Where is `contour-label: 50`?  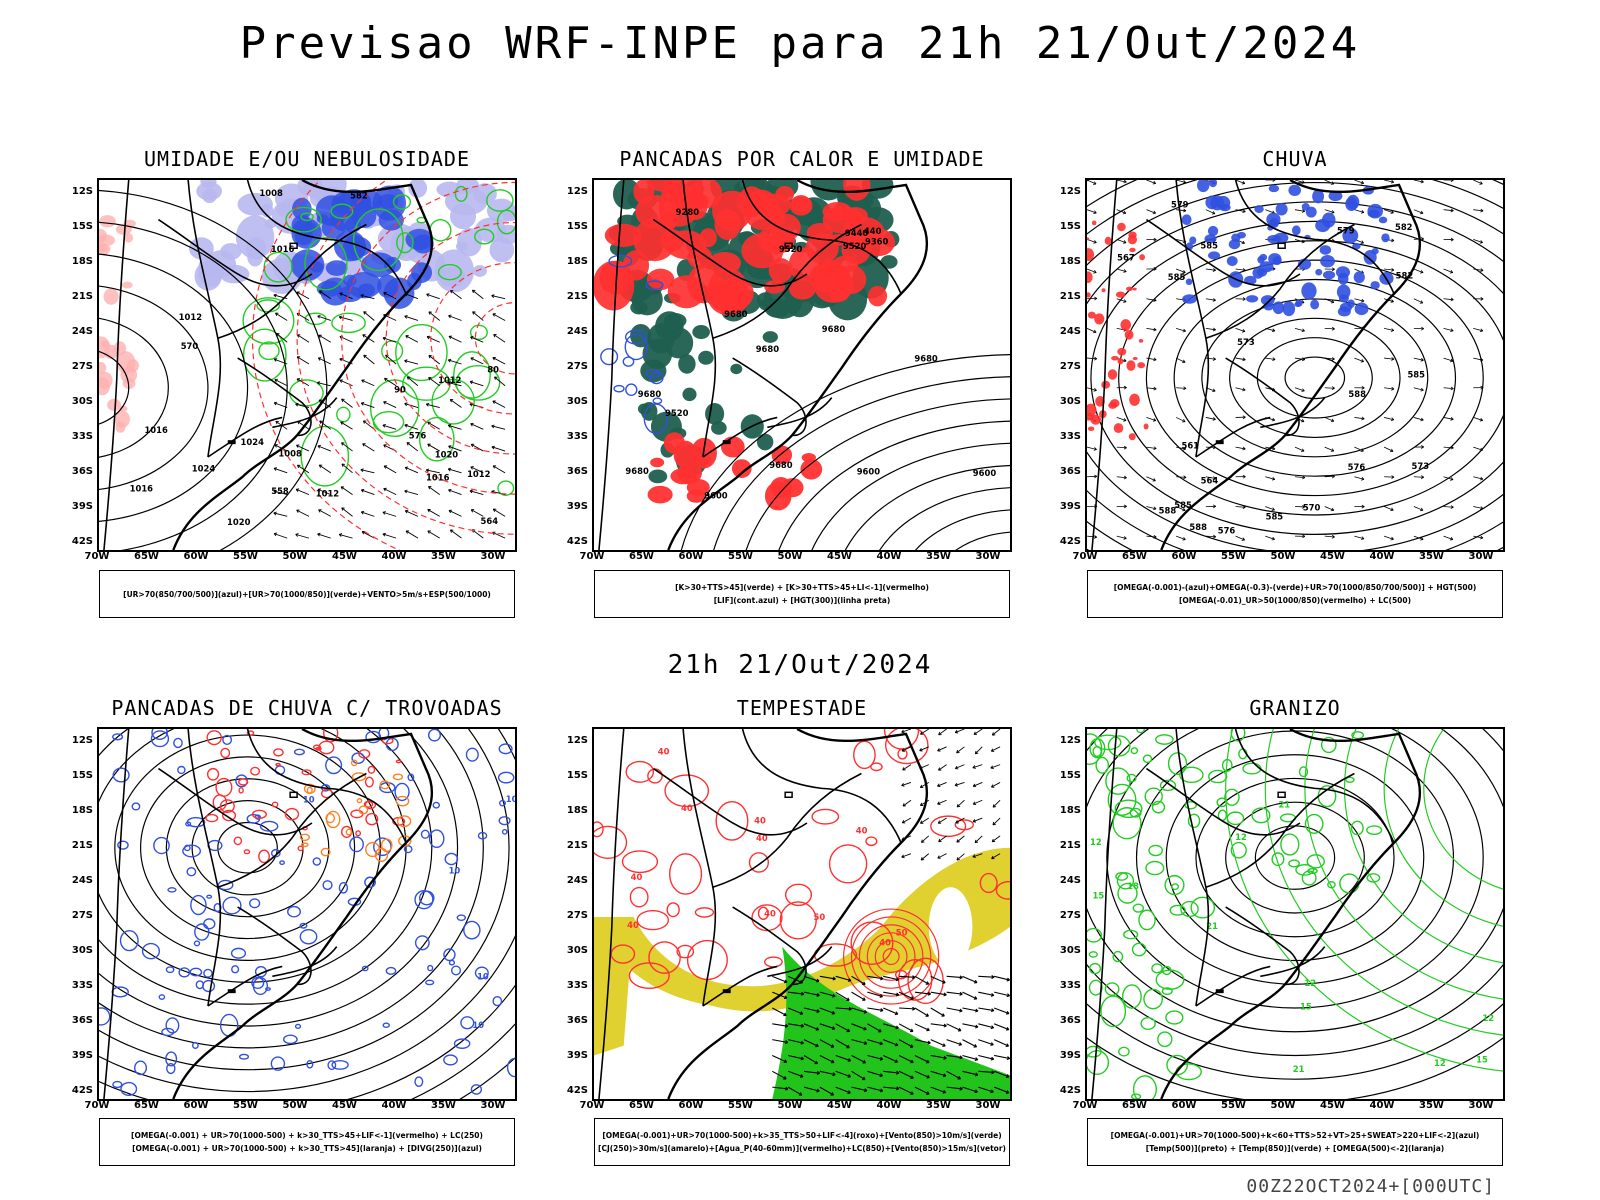
contour-label: 50 is located at coordinates (820, 917).